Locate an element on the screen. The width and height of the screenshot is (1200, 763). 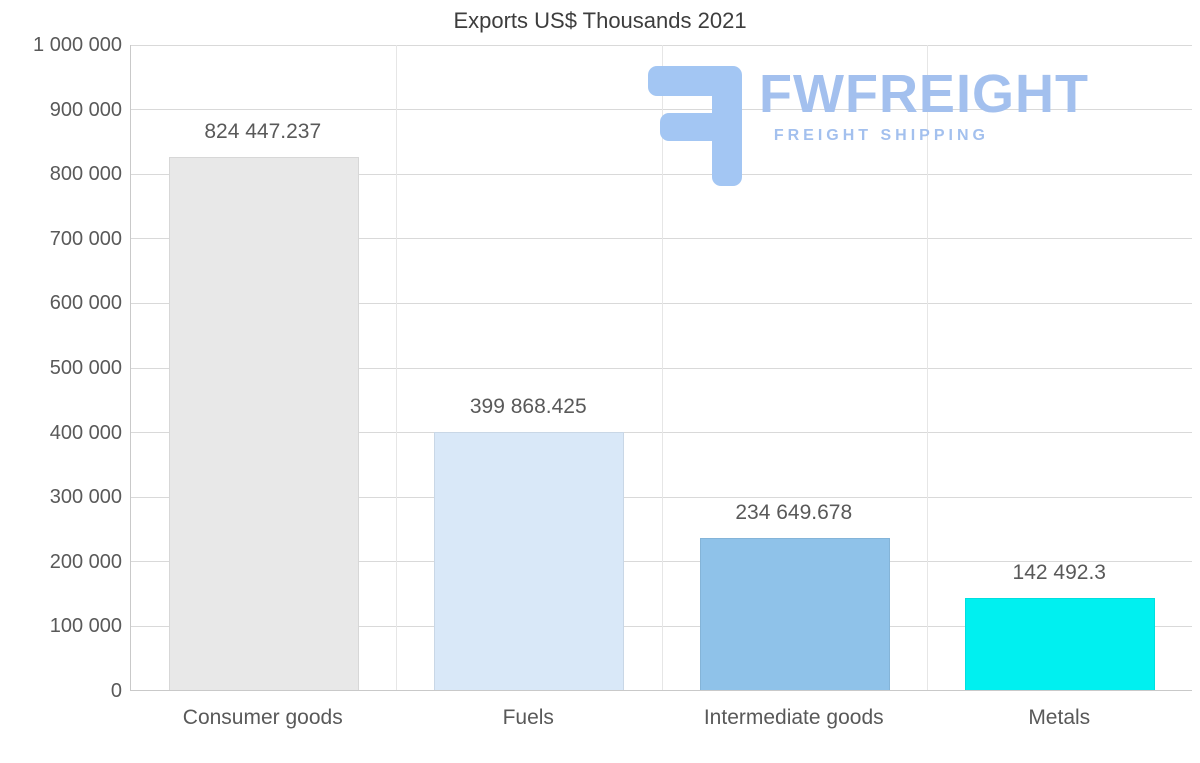
y-axis-tick-label: 500 000 is located at coordinates (85, 368).